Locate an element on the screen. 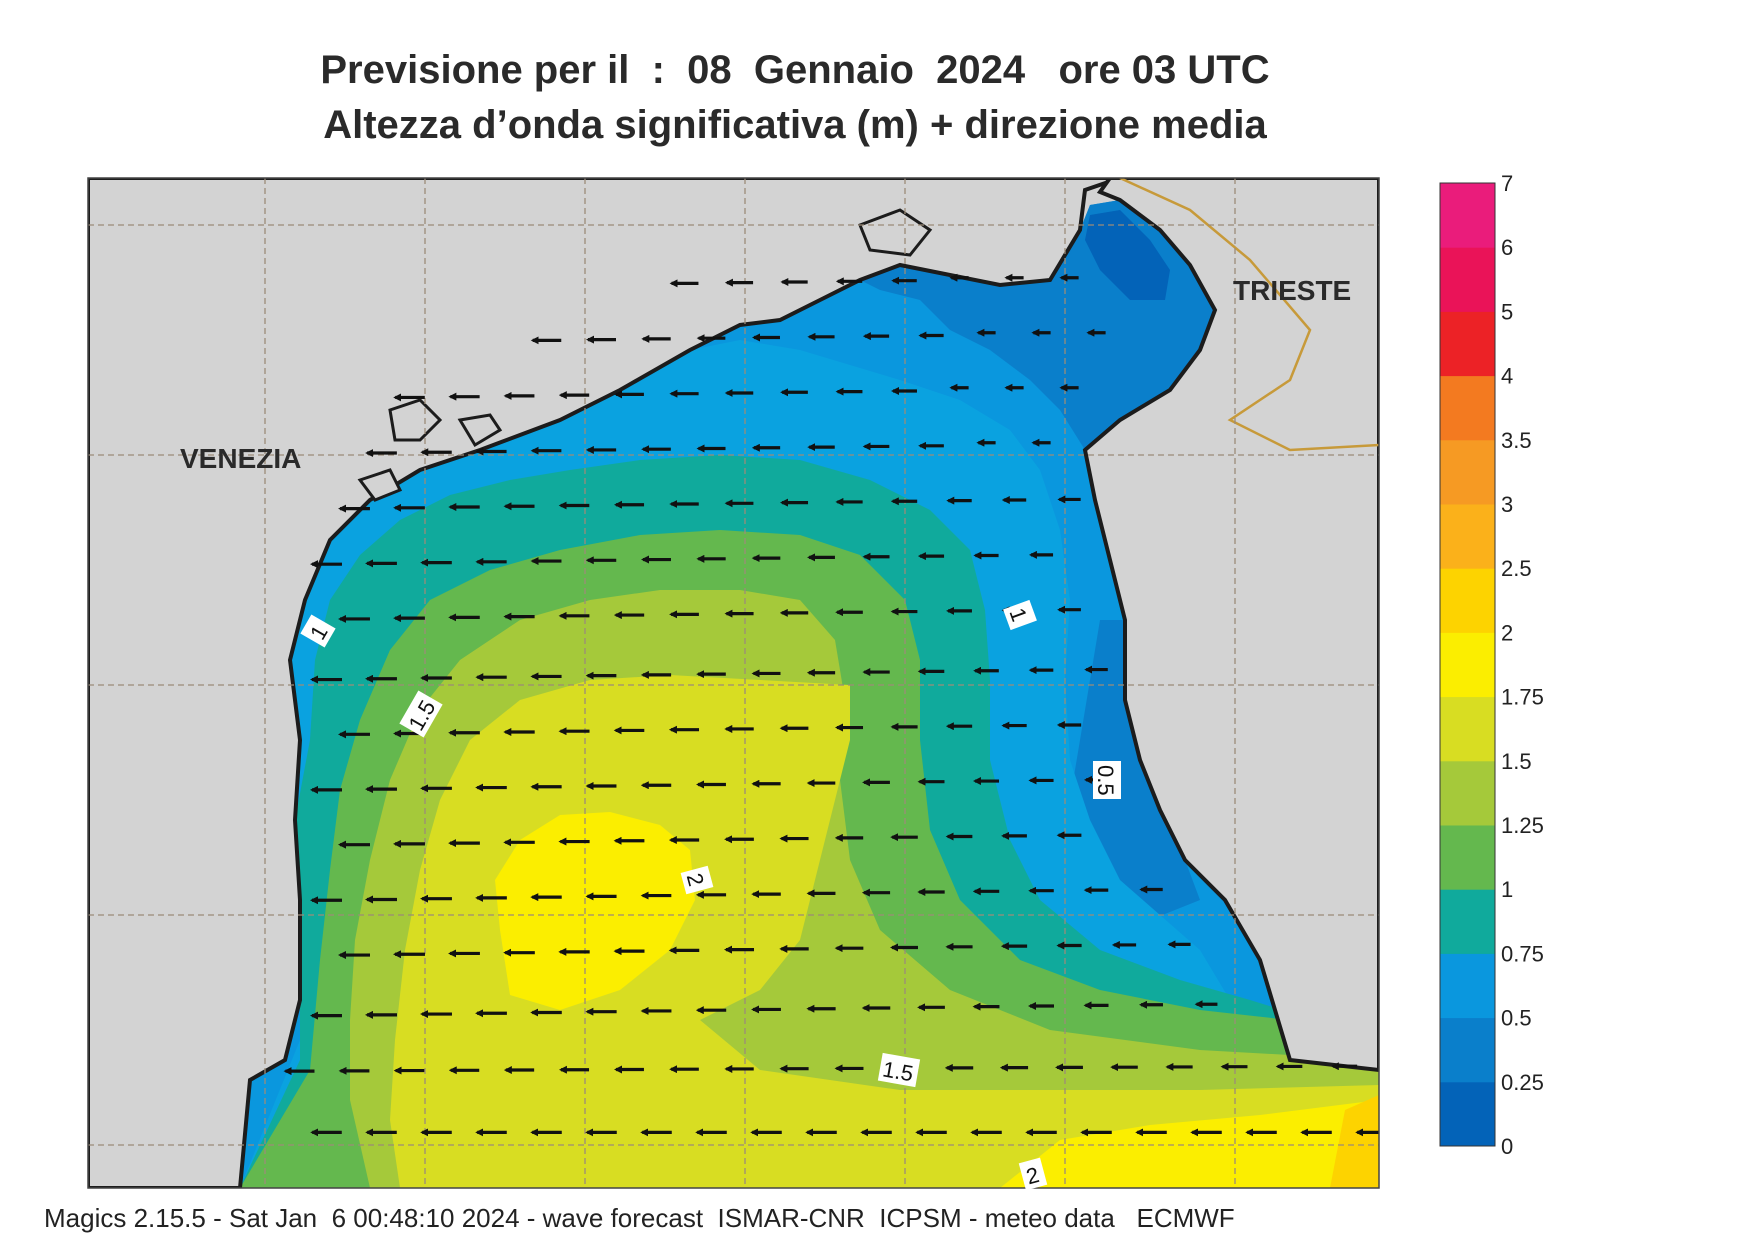 Image resolution: width=1755 pixels, height=1242 pixels. legend-tick-label: 4 is located at coordinates (1507, 376).